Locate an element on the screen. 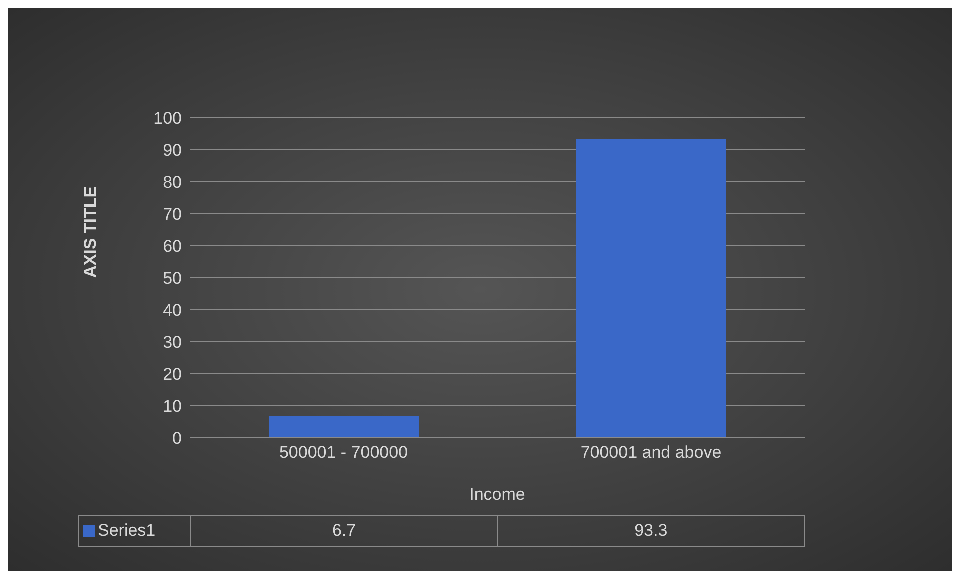  y-axis-title: AXIS TITLE is located at coordinates (90, 232).